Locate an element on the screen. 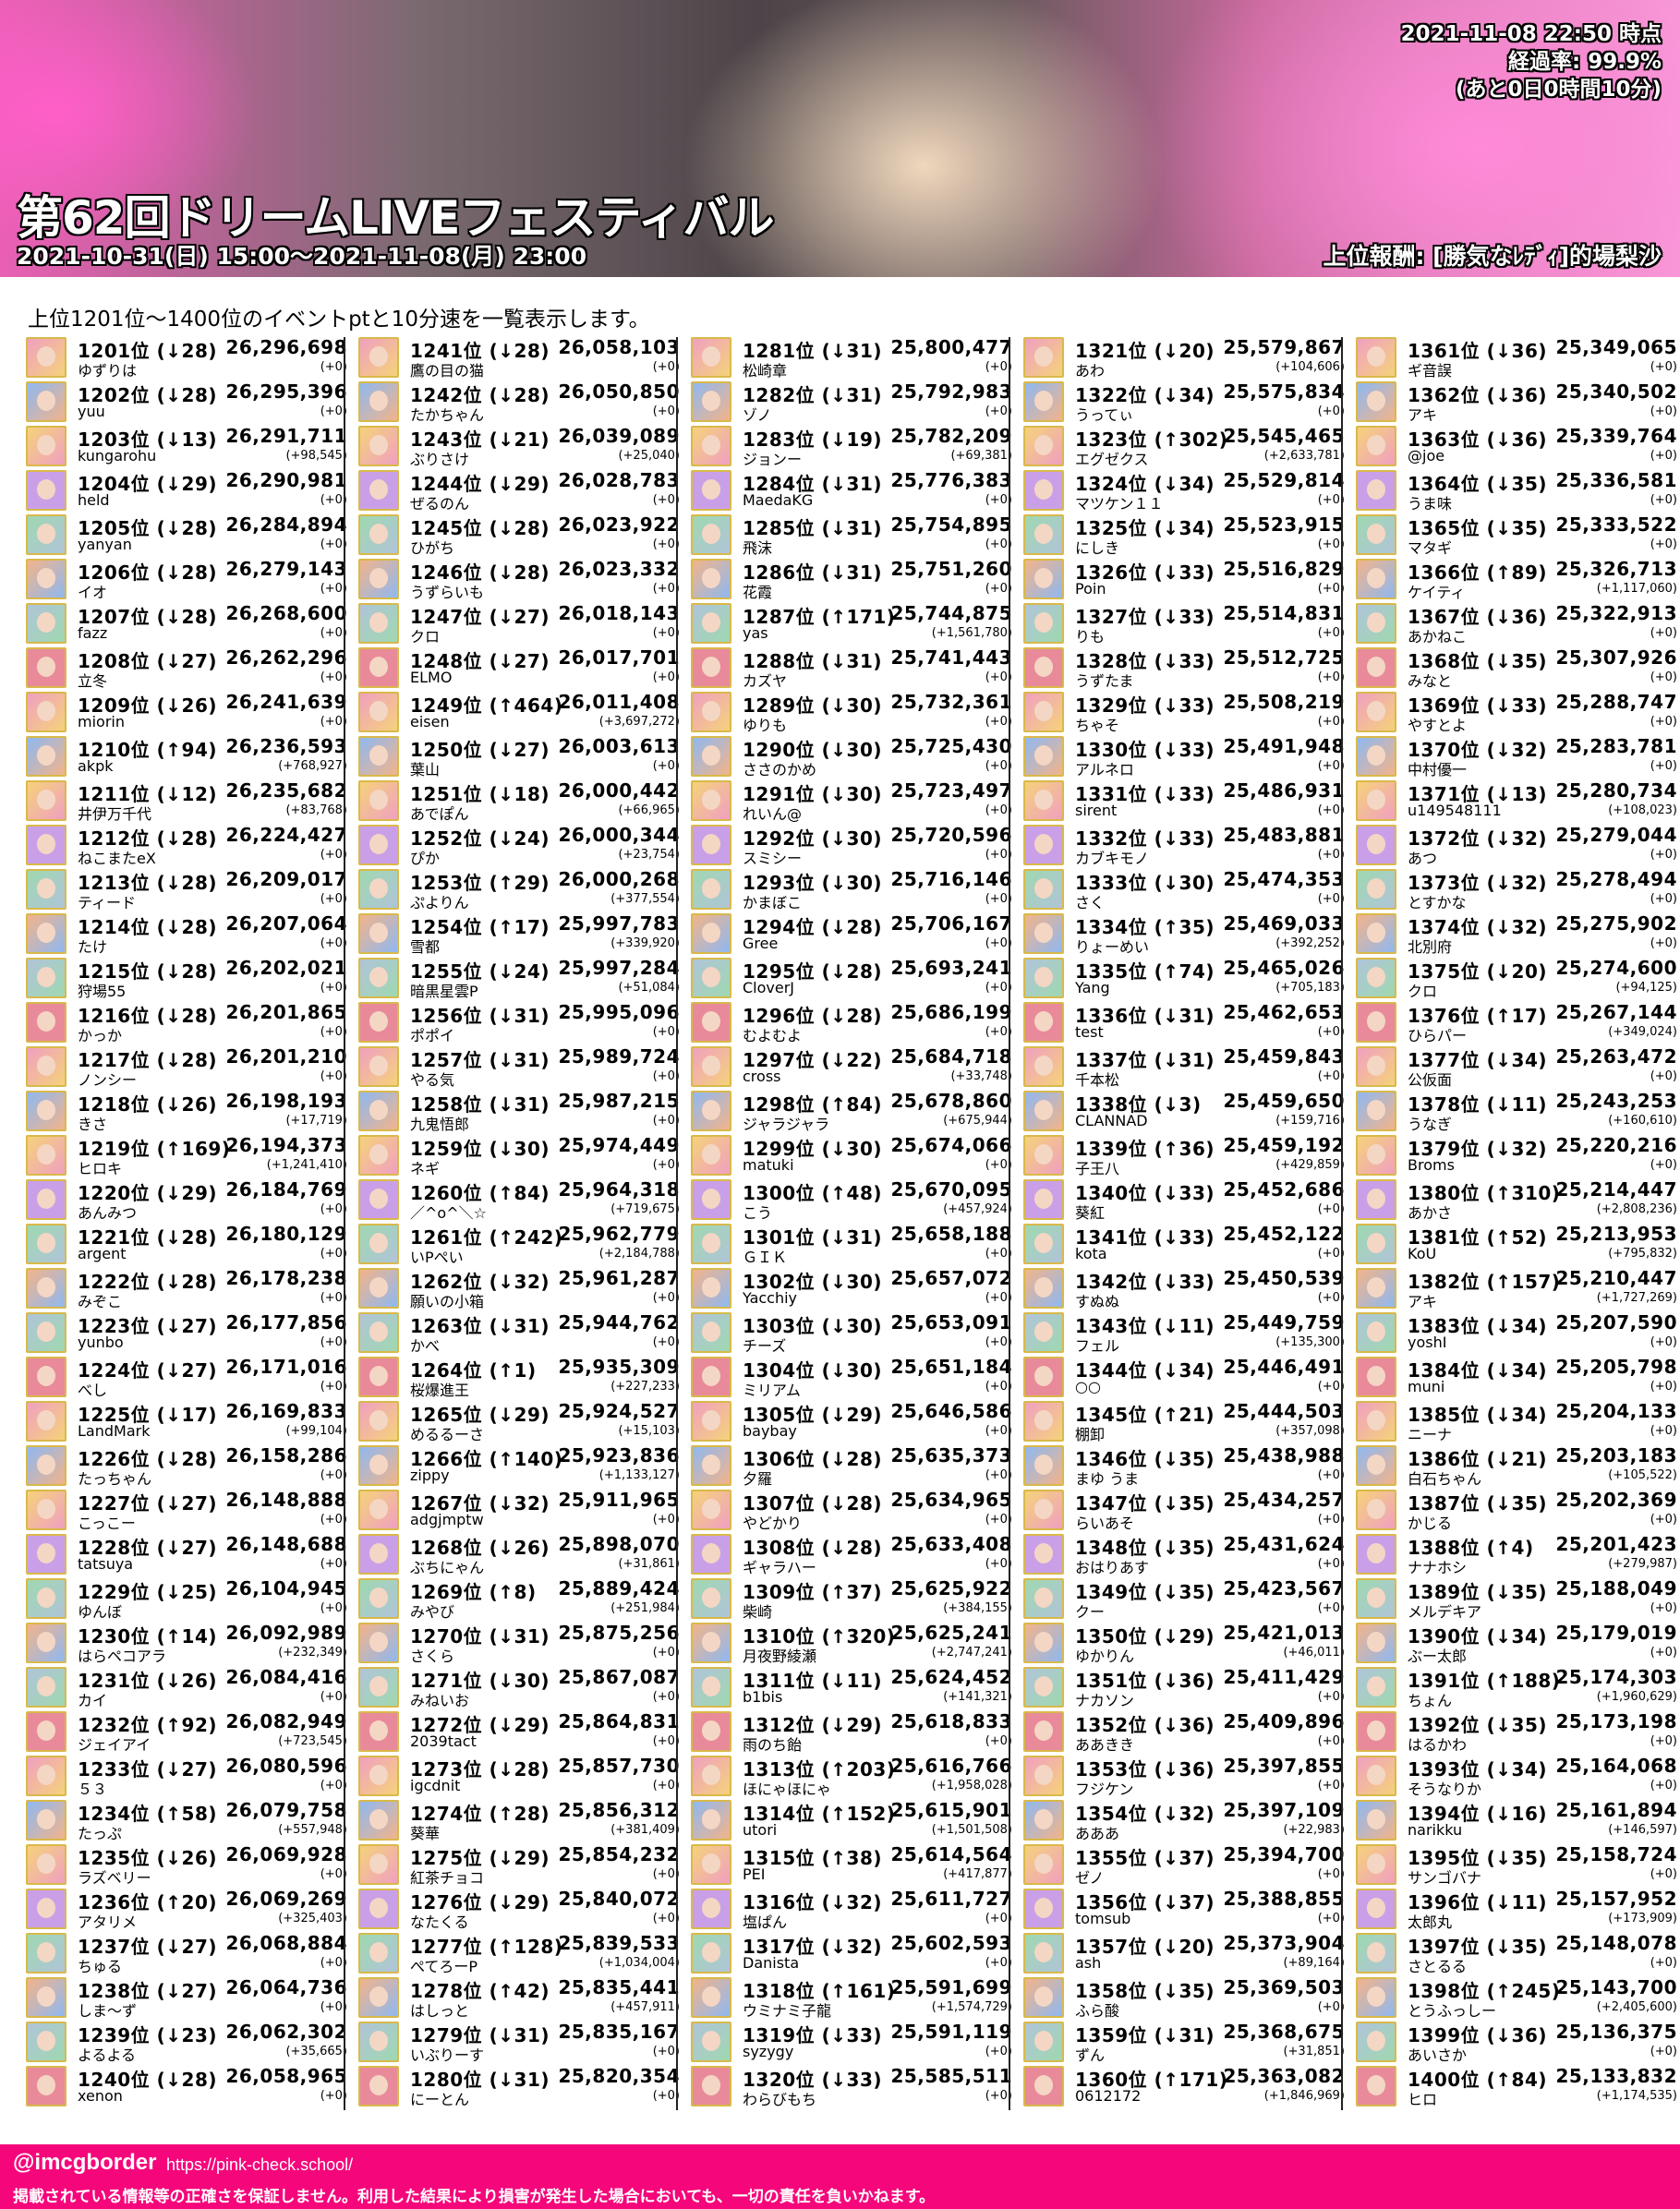  player-name: イオ is located at coordinates (93, 592).